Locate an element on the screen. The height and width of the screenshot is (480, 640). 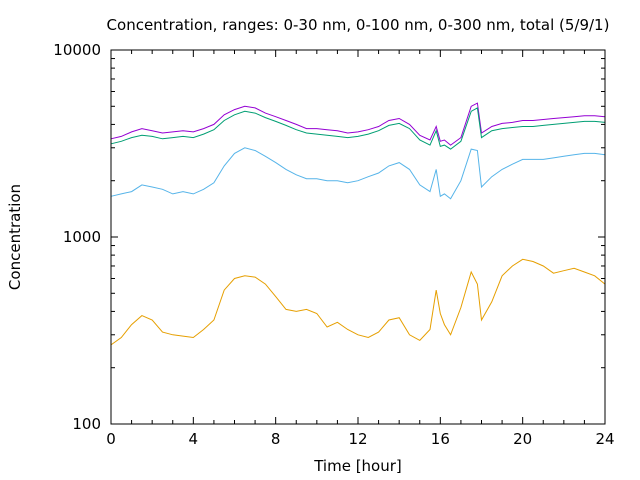
x-tick-label: 24 is located at coordinates (604, 439).